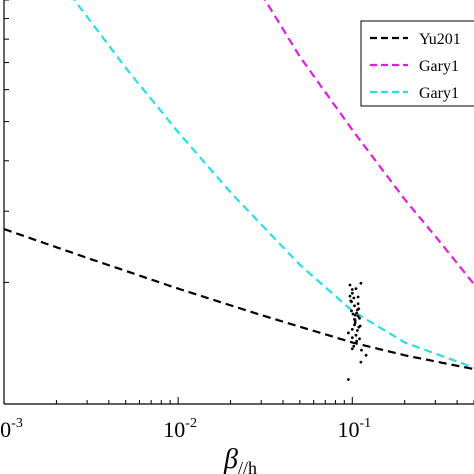 The image size is (474, 474). I want to click on x-tick-label: 10-3, so click(11, 429).